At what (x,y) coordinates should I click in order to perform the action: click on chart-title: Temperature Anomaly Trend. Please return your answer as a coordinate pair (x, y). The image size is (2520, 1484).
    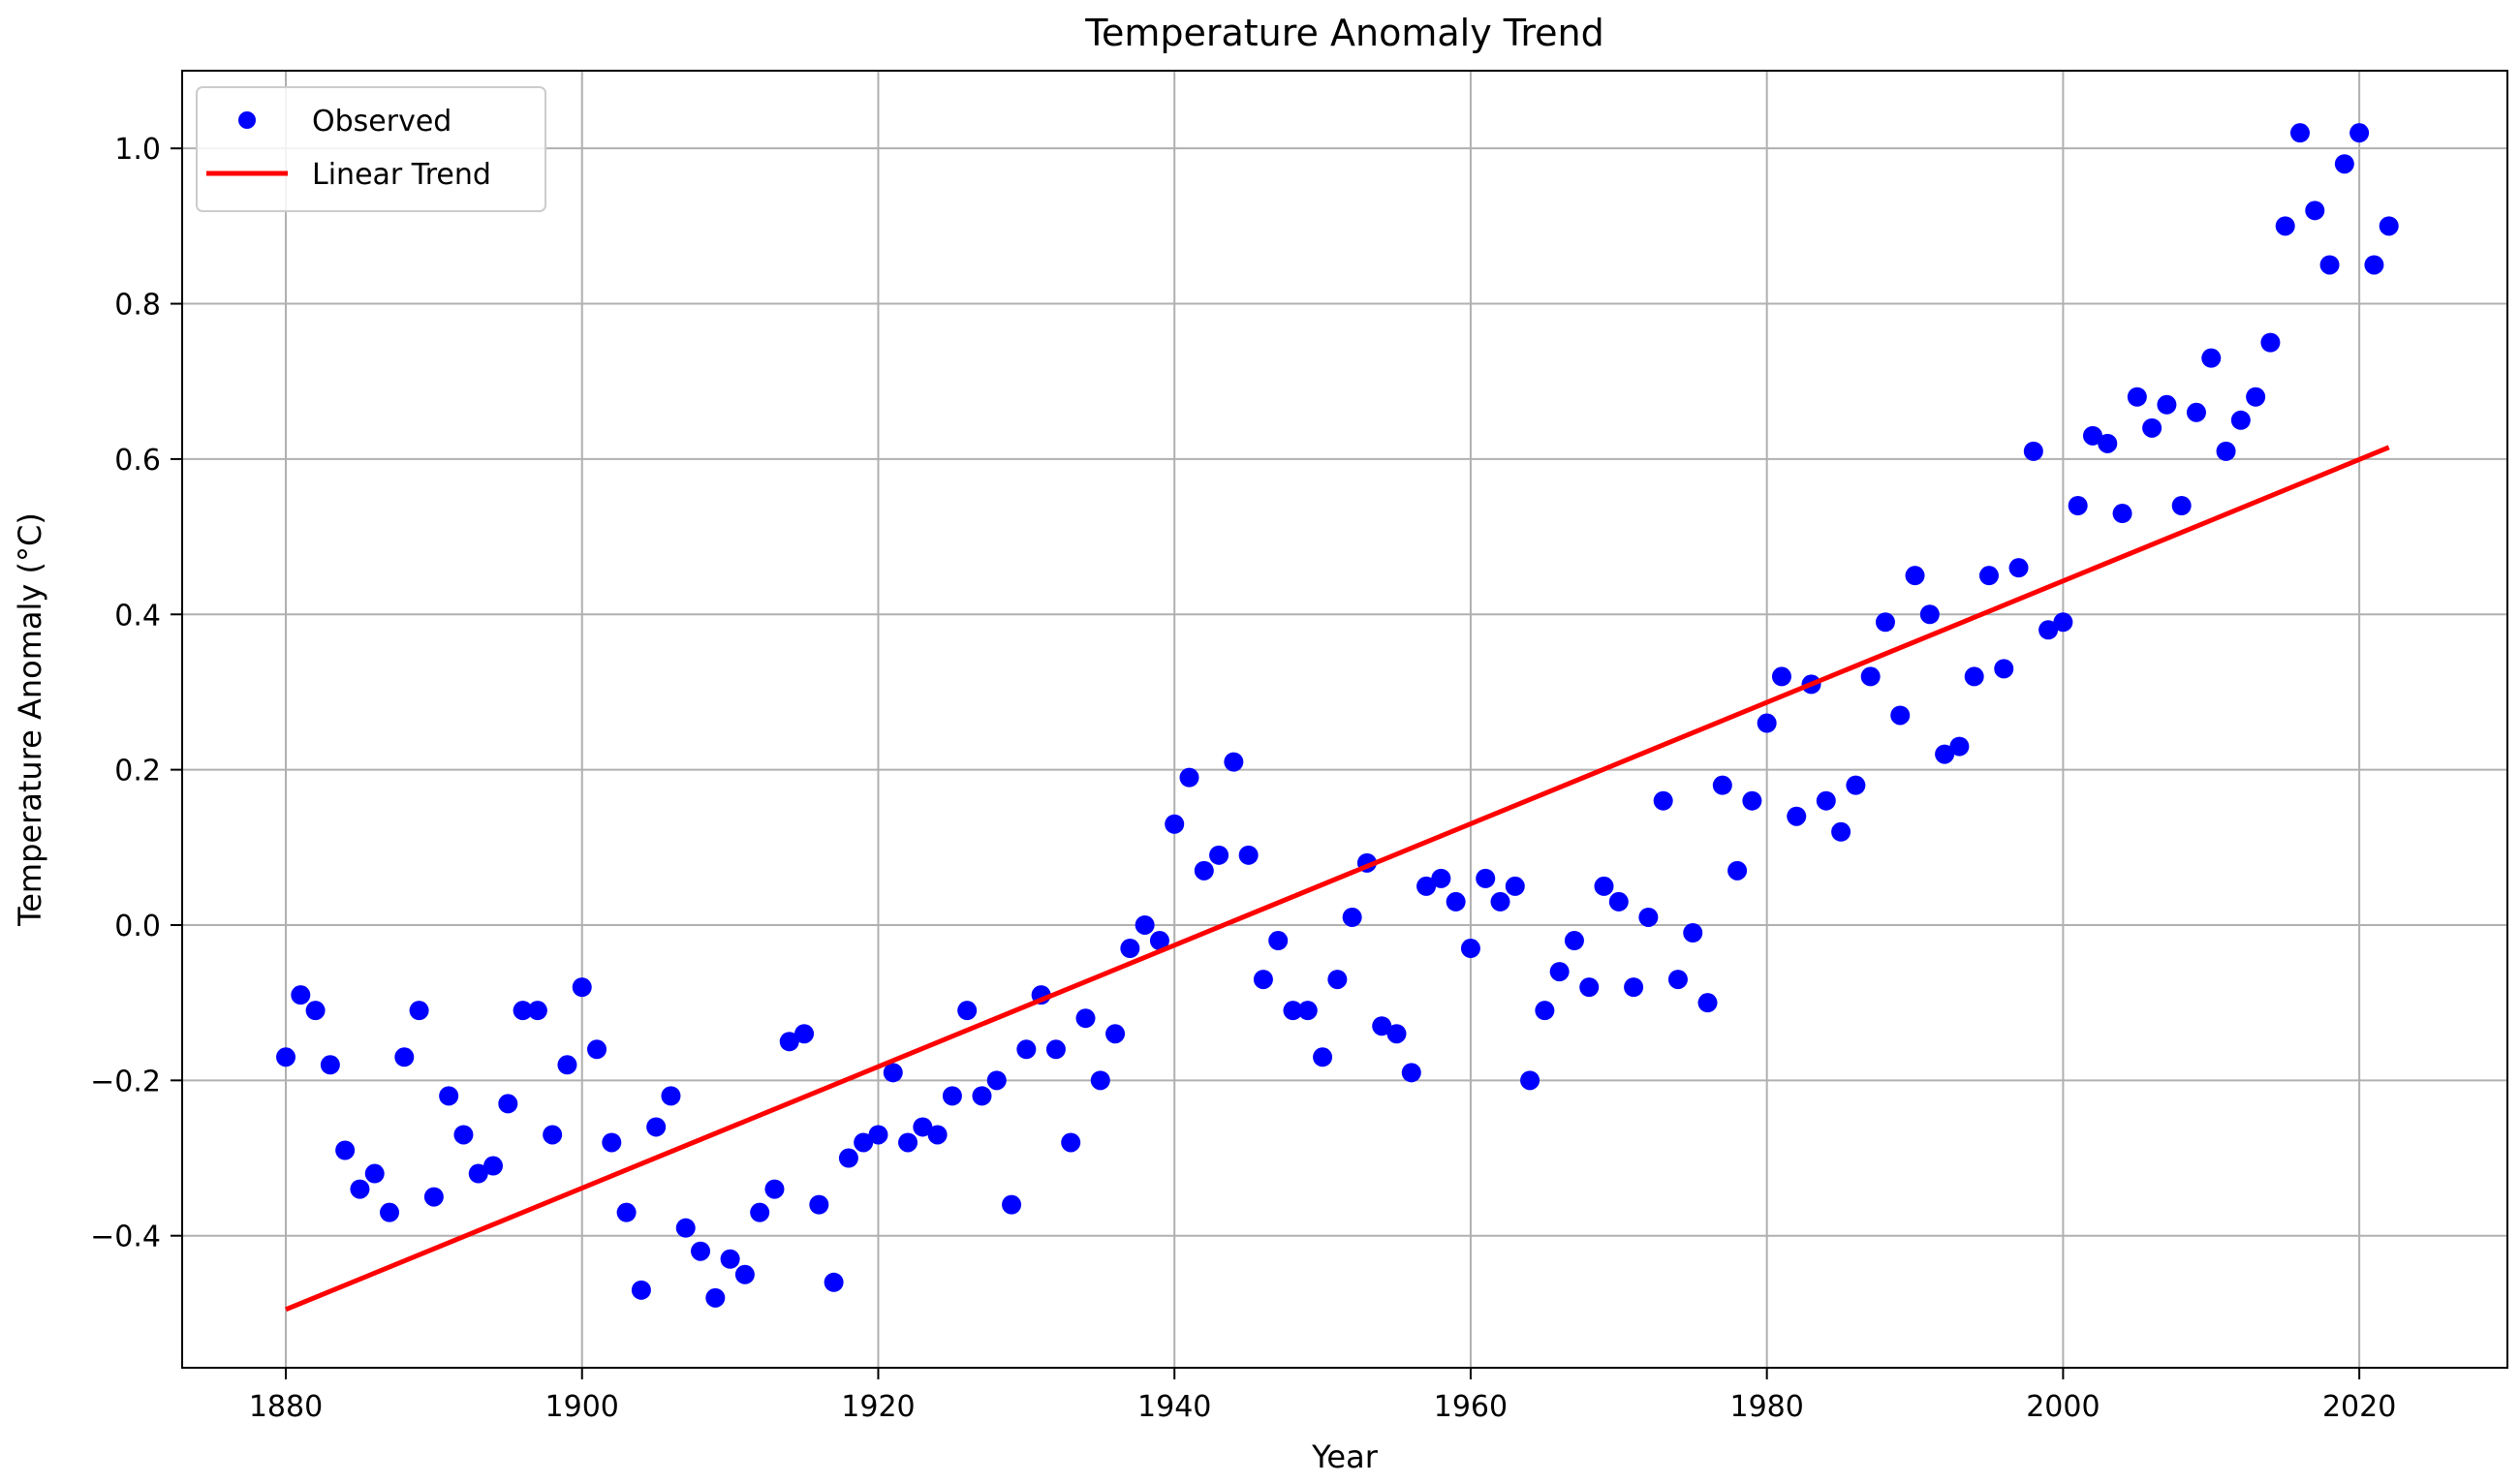
    Looking at the image, I should click on (1344, 33).